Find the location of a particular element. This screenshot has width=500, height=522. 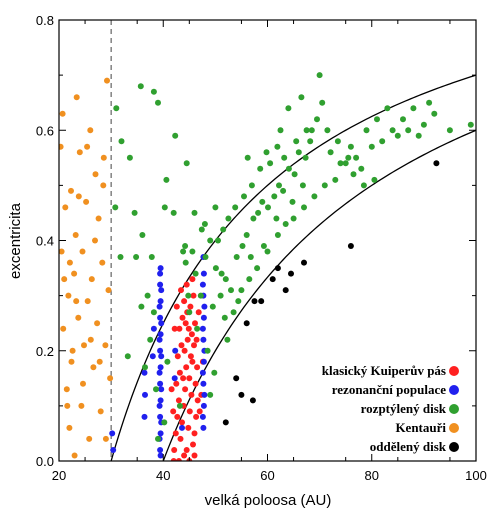

legend-label: rezonanční populace is located at coordinates (389, 389).